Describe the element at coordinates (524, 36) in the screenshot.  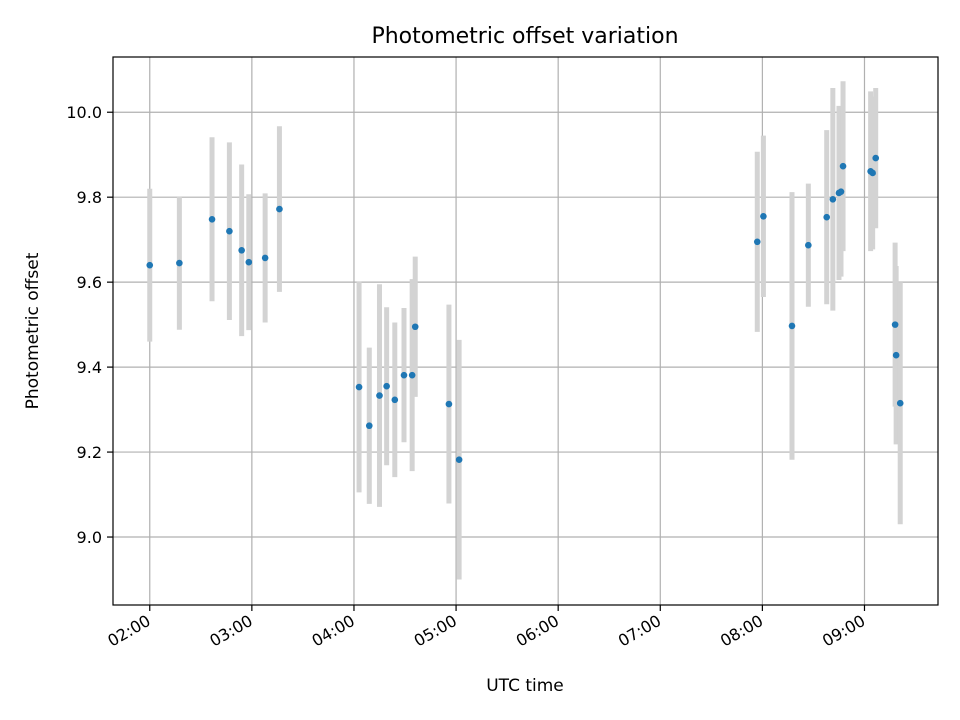
I see `chart-title: Photometric offset variation` at that location.